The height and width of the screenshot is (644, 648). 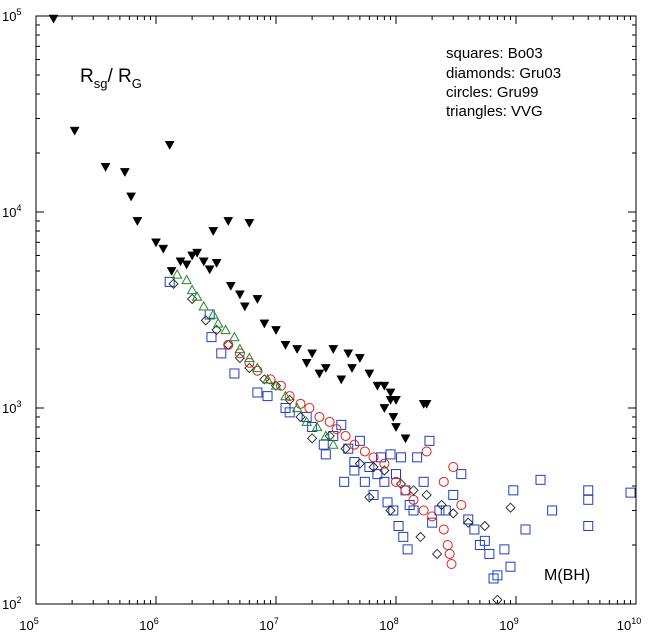 What do you see at coordinates (503, 73) in the screenshot?
I see `legend-line-diamonds: diamonds: Gru03` at bounding box center [503, 73].